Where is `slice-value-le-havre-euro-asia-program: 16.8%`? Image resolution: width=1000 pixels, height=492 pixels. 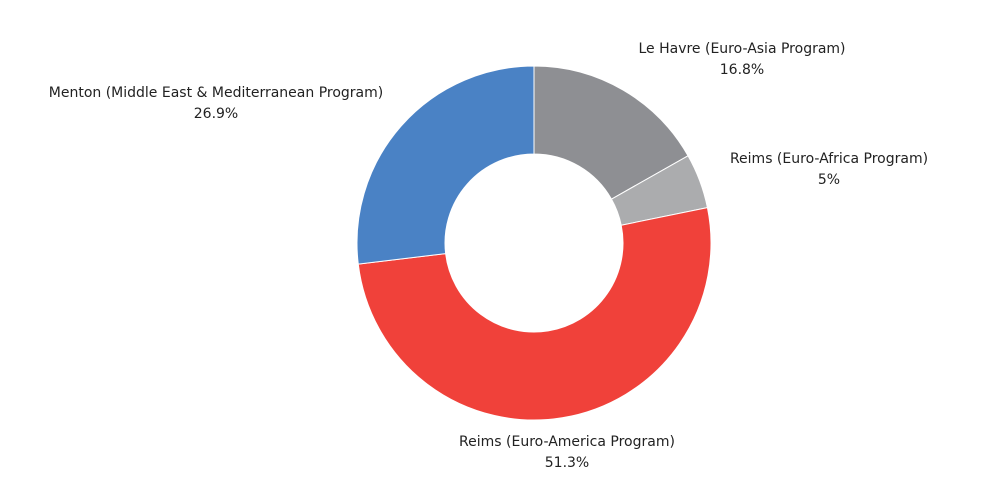 slice-value-le-havre-euro-asia-program: 16.8% is located at coordinates (742, 70).